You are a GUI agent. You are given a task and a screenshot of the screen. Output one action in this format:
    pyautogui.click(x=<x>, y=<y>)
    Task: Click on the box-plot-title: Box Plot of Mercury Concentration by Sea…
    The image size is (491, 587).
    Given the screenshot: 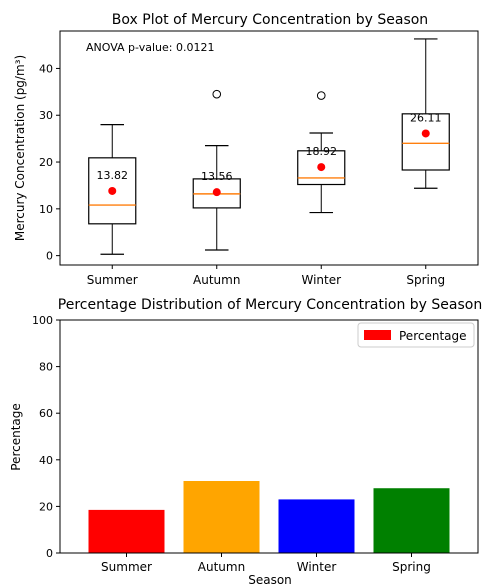 What is the action you would take?
    pyautogui.click(x=270, y=20)
    